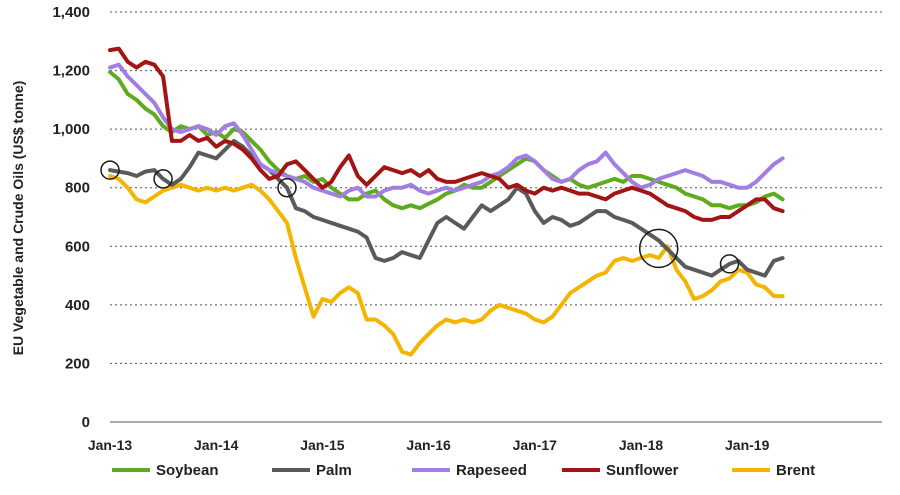 The height and width of the screenshot is (495, 900). Describe the element at coordinates (491, 470) in the screenshot. I see `legend-label-rapeseed: Rapeseed` at that location.